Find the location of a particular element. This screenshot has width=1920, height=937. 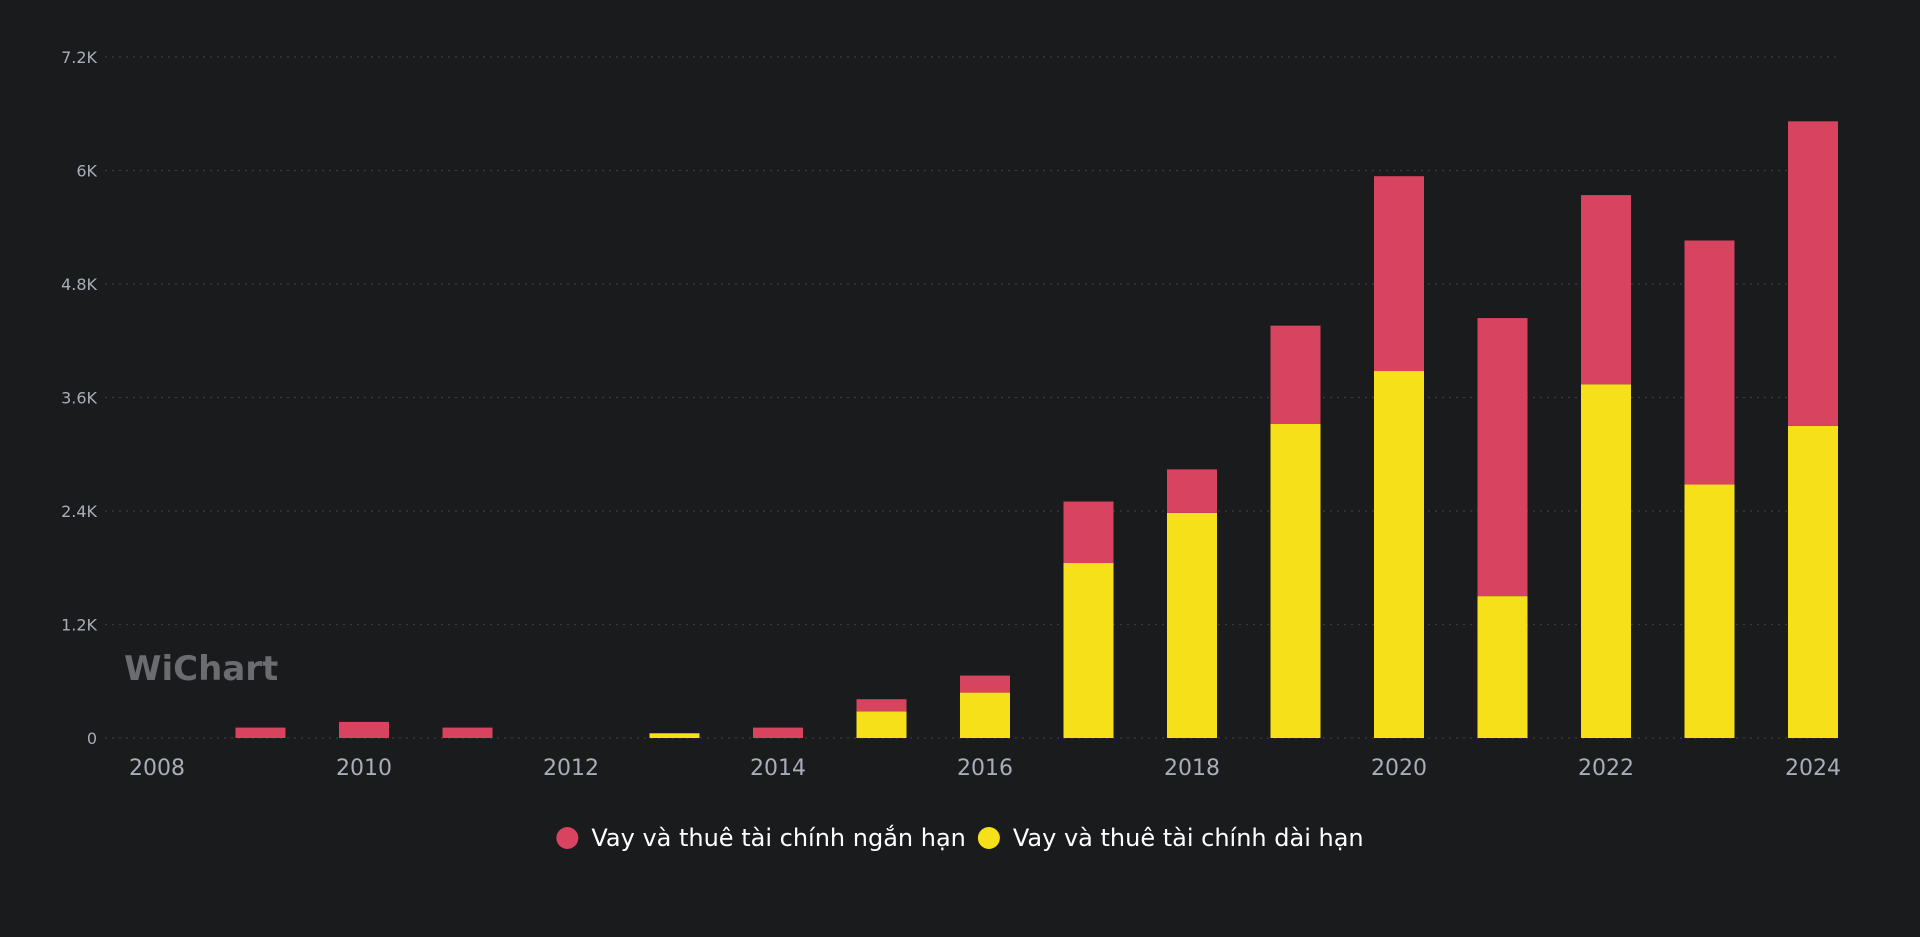

bar-2022-short-term is located at coordinates (1606, 290).